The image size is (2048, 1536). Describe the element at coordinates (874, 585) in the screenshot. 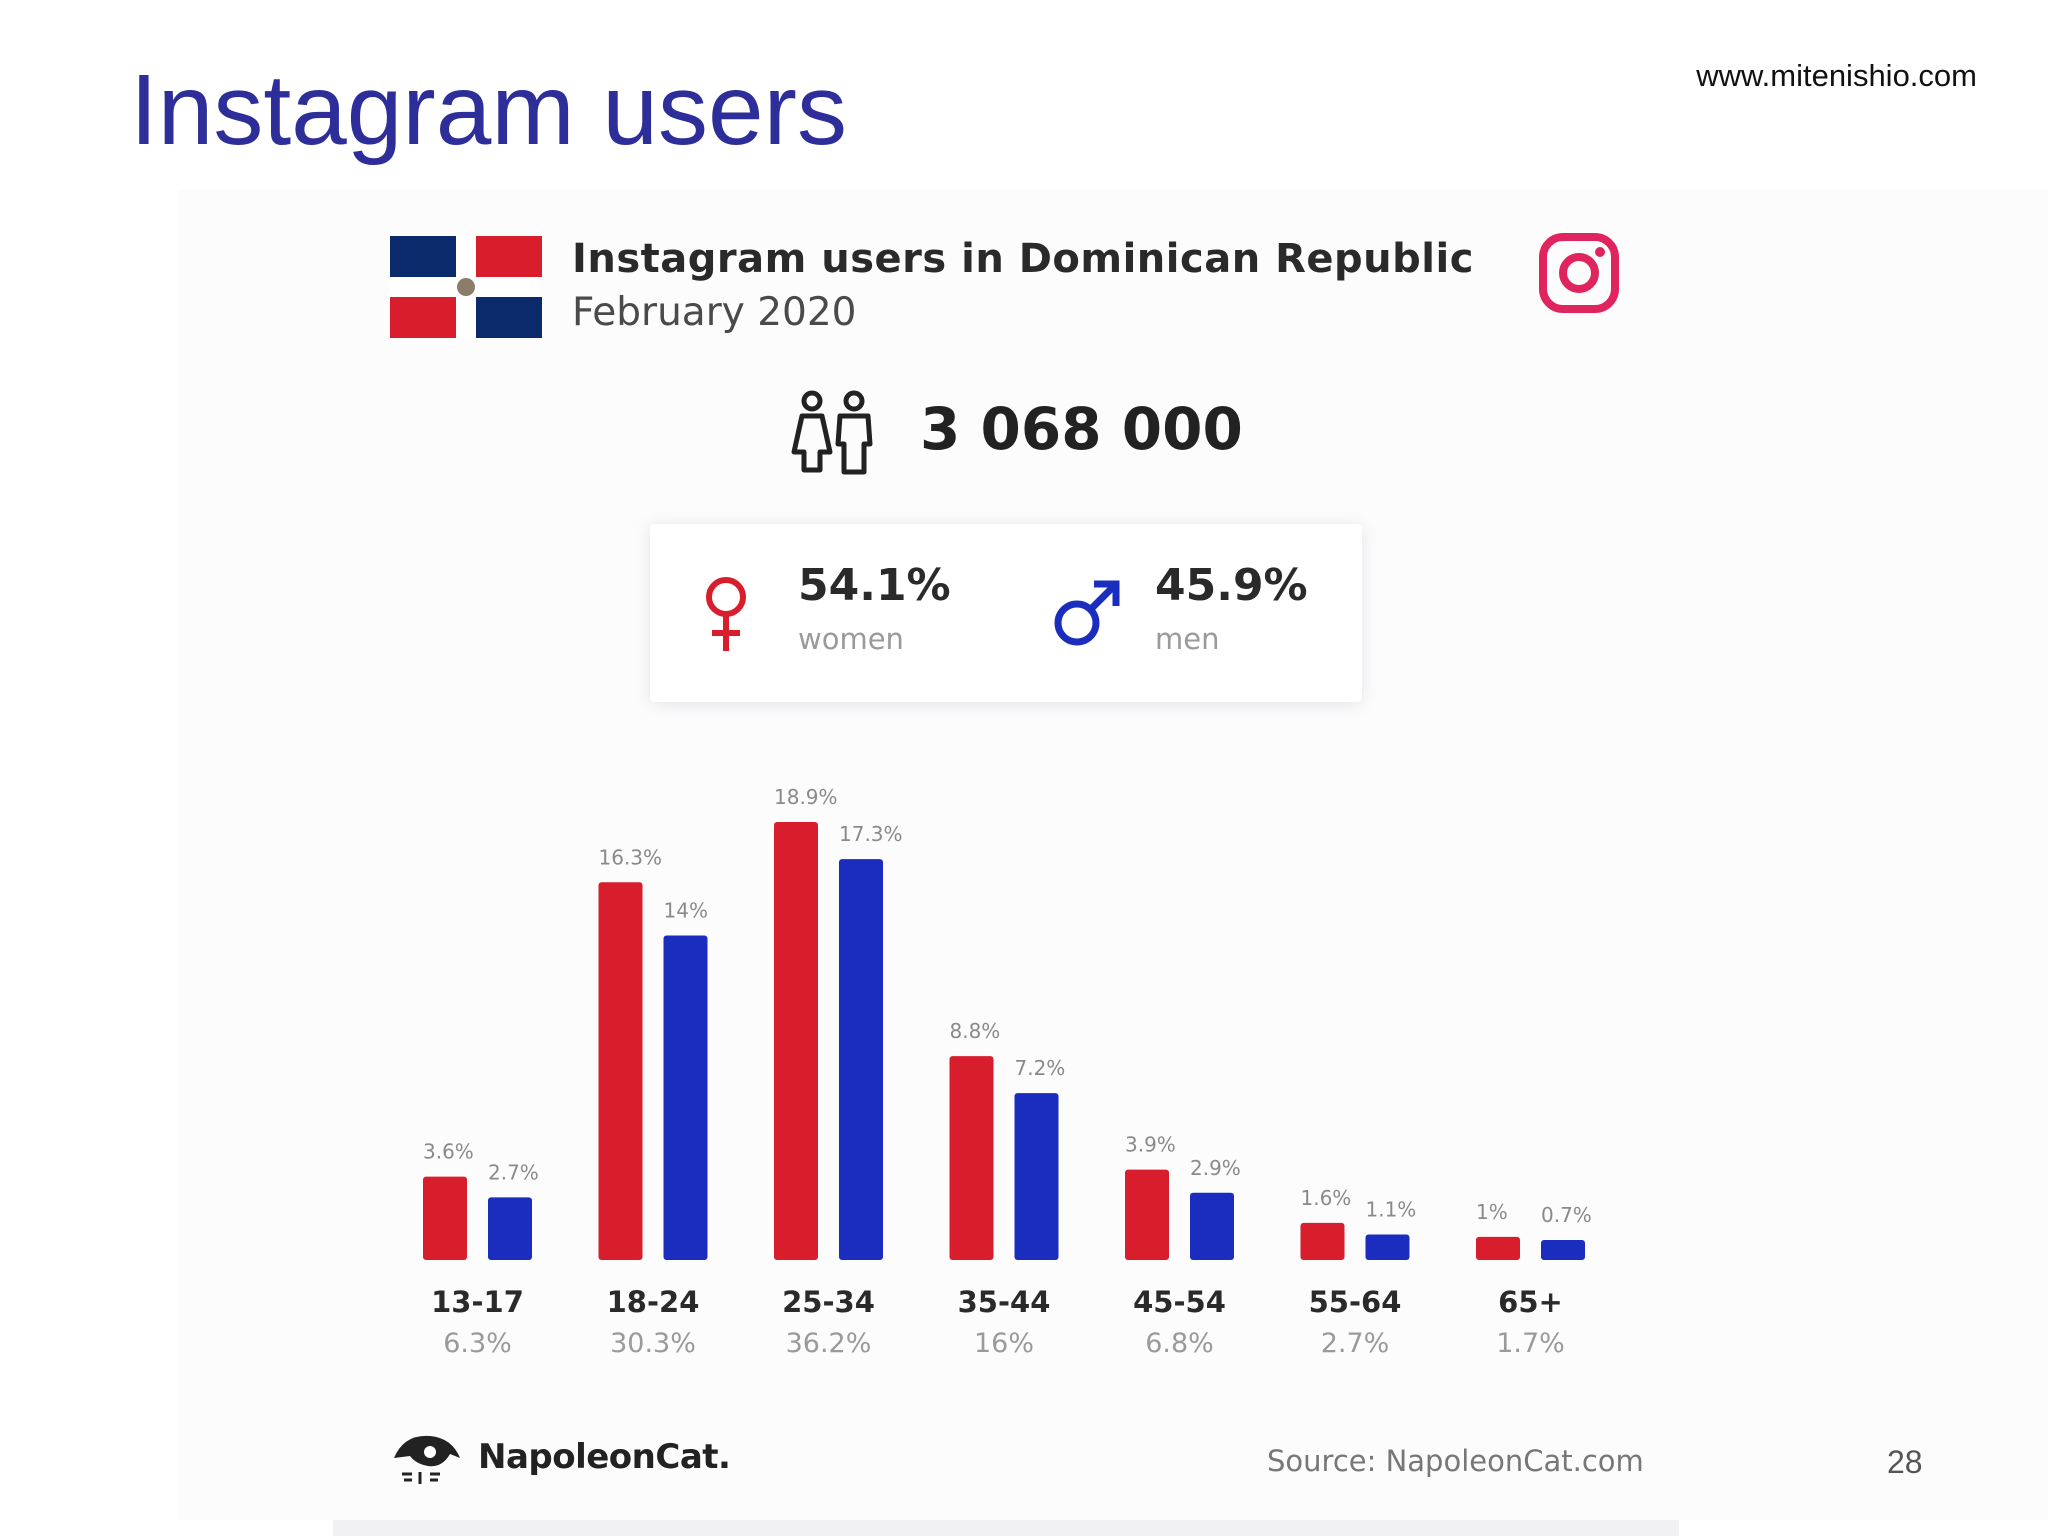

I see `women-percent: 54.1%` at that location.